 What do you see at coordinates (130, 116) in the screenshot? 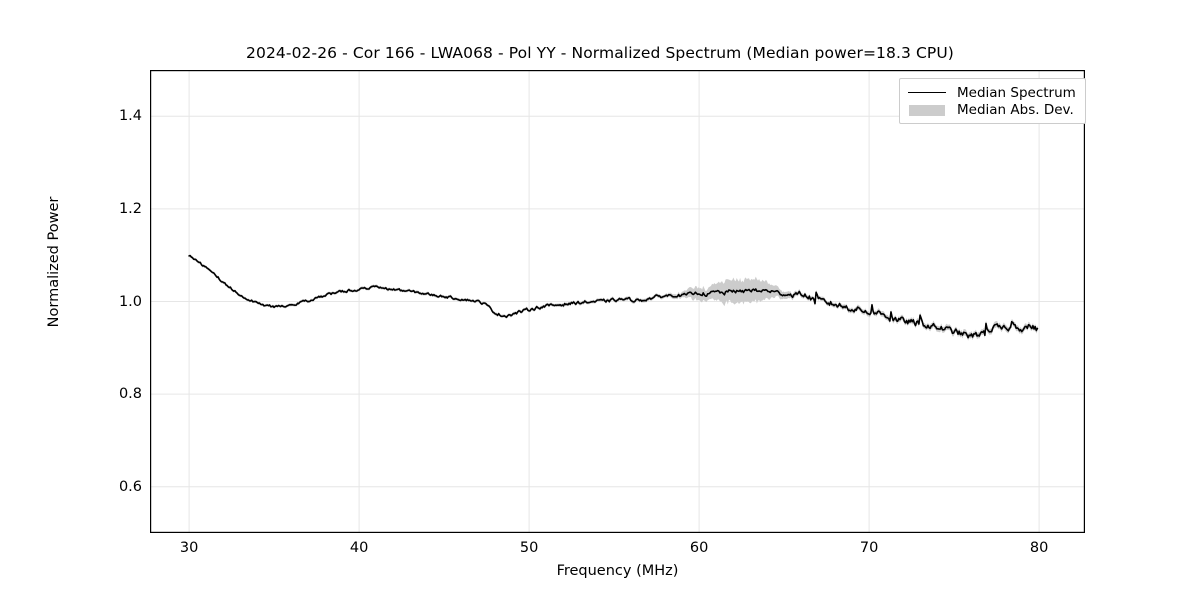
I see `y-tick-label: 1.4` at bounding box center [130, 116].